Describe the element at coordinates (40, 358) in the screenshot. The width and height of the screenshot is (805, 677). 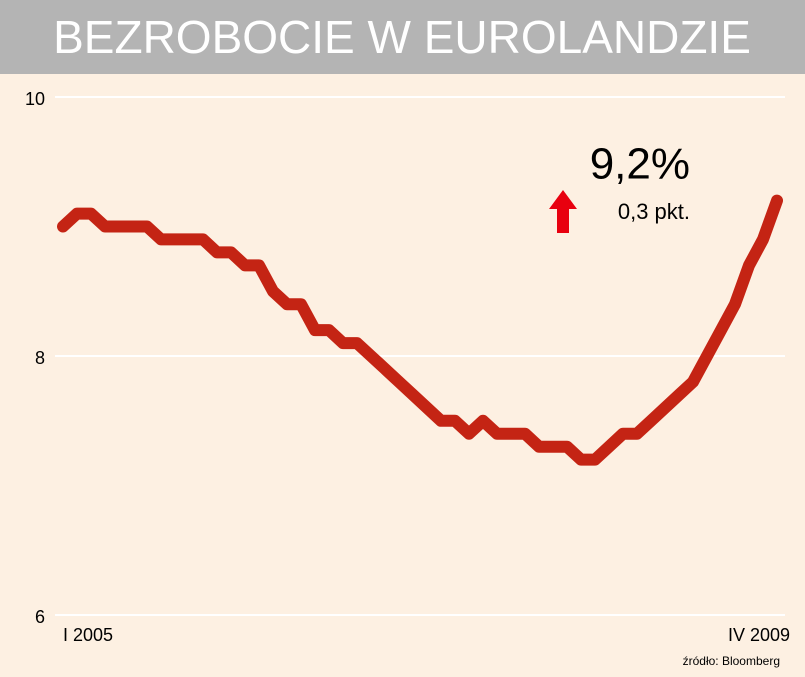
I see `y-tick-label: 8` at that location.